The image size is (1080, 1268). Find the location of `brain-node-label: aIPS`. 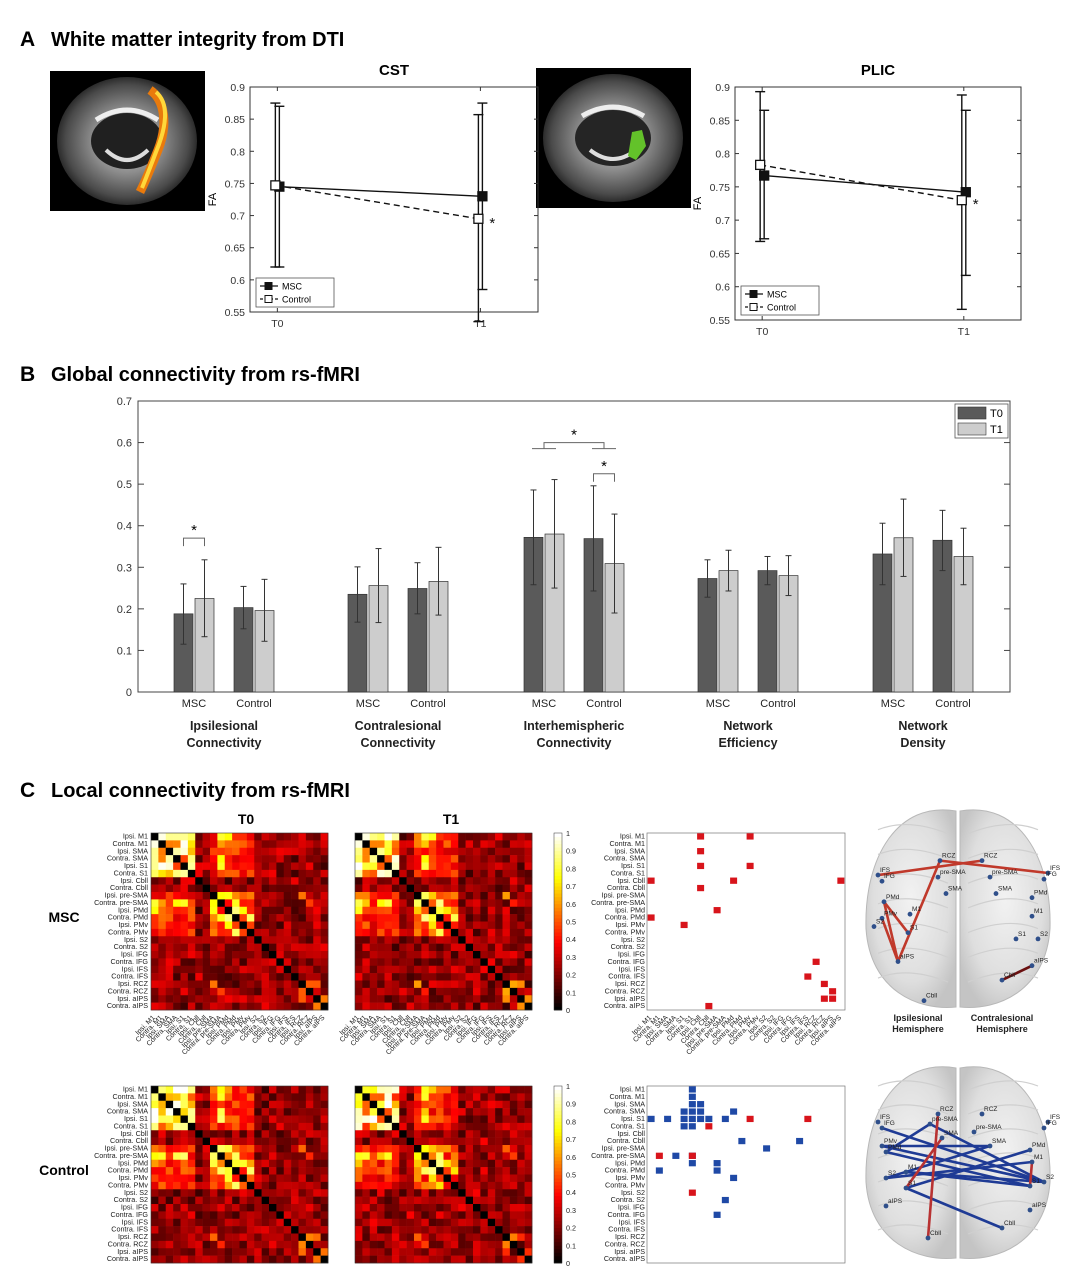

brain-node-label: aIPS is located at coordinates (895, 1201).